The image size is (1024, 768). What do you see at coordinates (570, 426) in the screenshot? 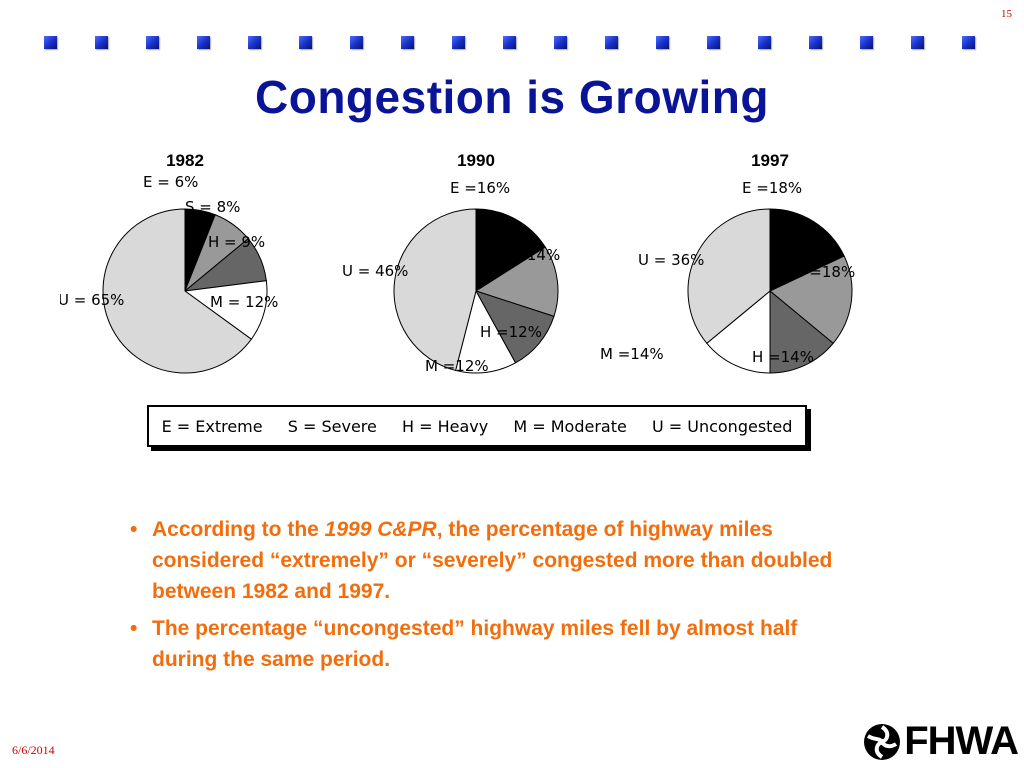
I see `legend-item-moderate: M = Moderate` at bounding box center [570, 426].